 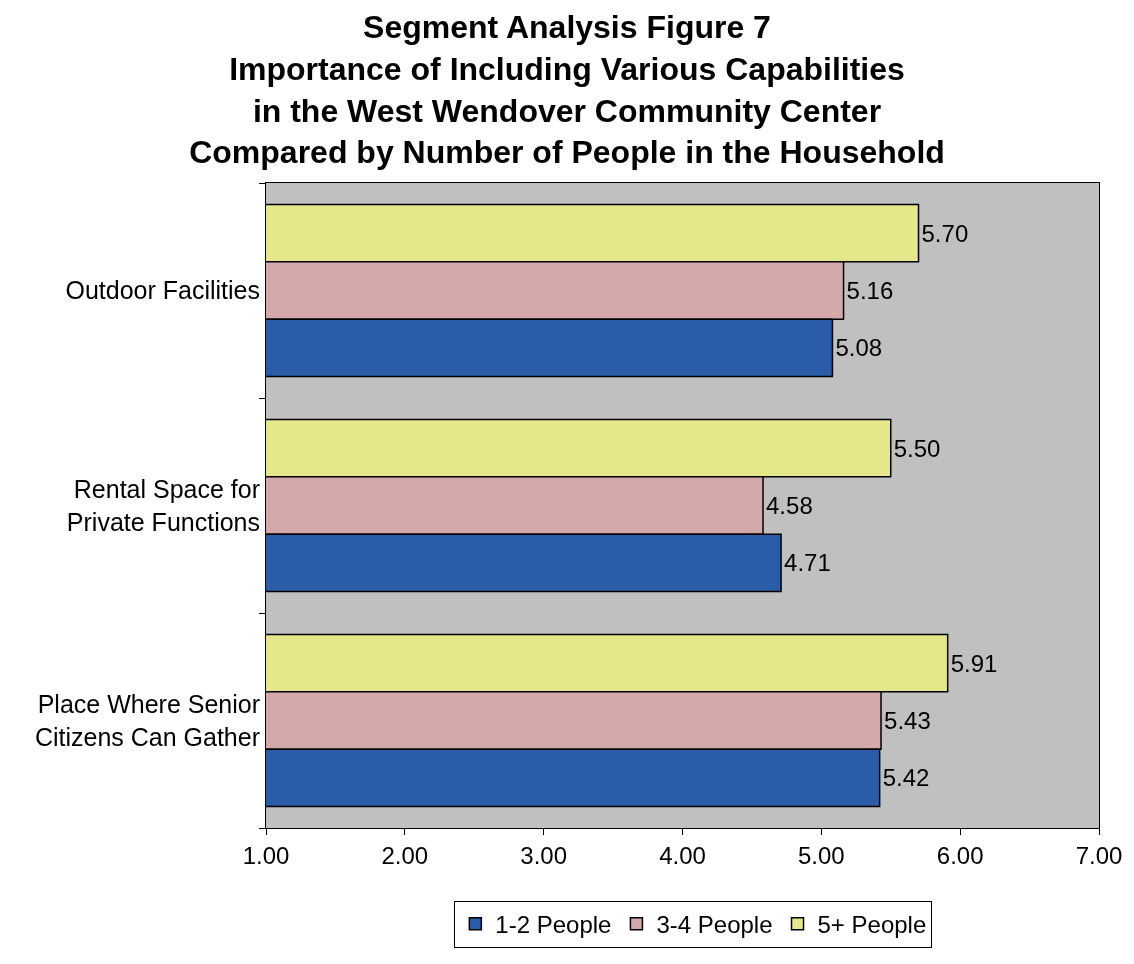 What do you see at coordinates (544, 855) in the screenshot?
I see `x-tick-label: 3.00` at bounding box center [544, 855].